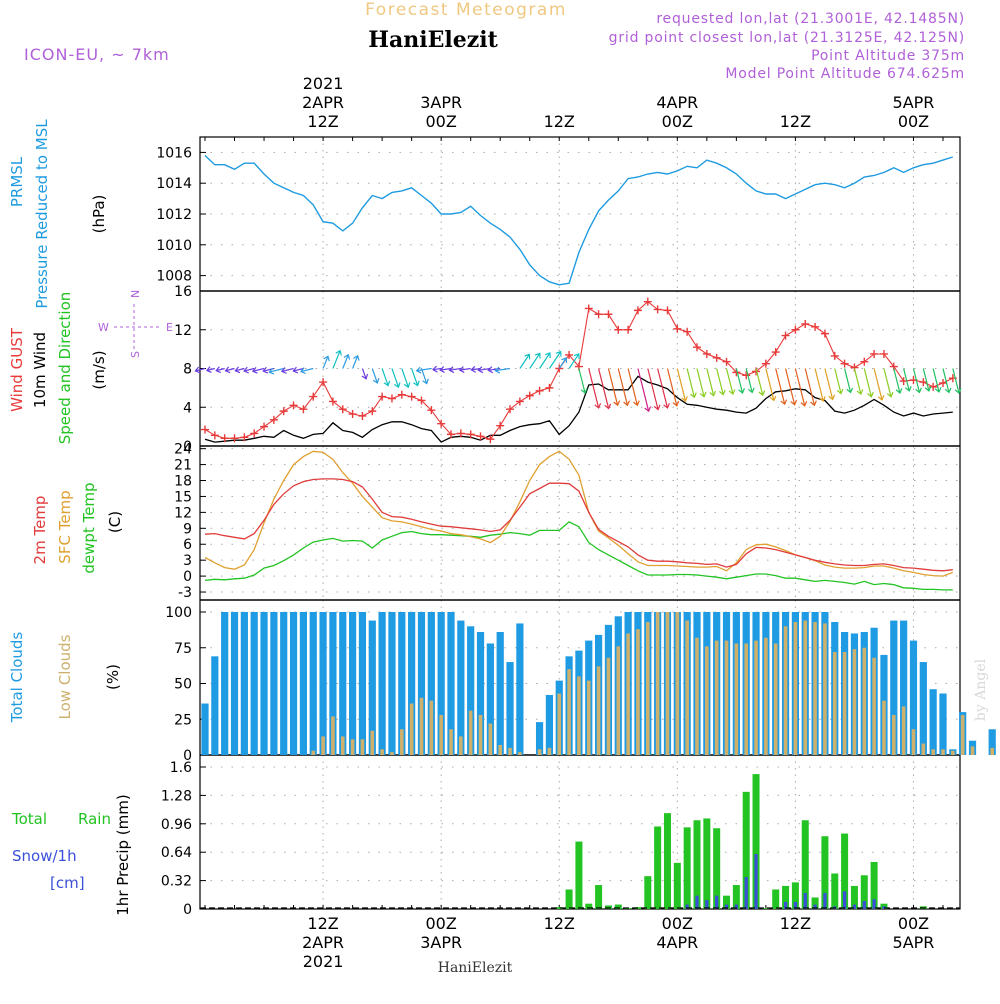 Image resolution: width=1000 pixels, height=1004 pixels. What do you see at coordinates (677, 102) in the screenshot?
I see `time-label-top: 4APR` at bounding box center [677, 102].